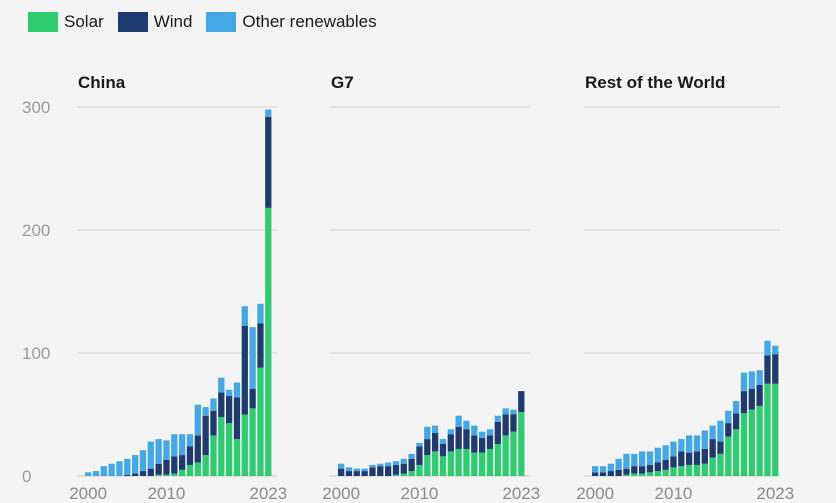 This screenshot has height=503, width=836. What do you see at coordinates (775, 493) in the screenshot?
I see `x-tick-label: 2023` at bounding box center [775, 493].